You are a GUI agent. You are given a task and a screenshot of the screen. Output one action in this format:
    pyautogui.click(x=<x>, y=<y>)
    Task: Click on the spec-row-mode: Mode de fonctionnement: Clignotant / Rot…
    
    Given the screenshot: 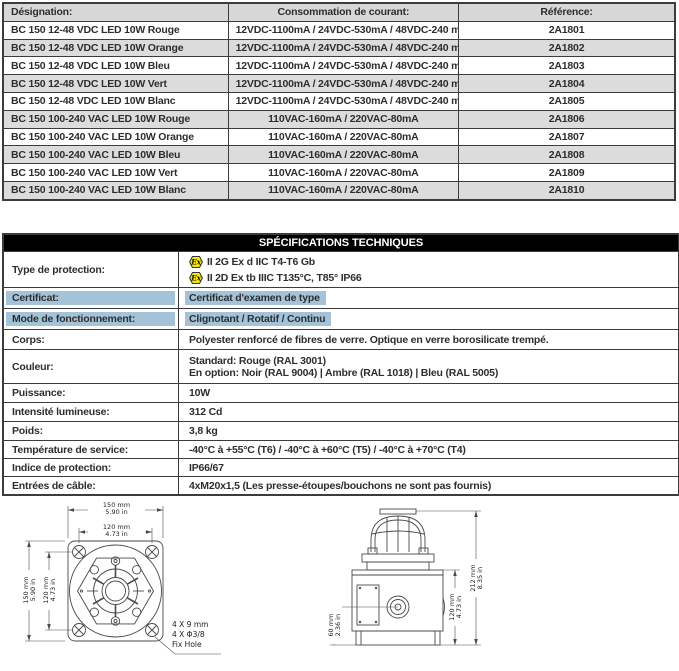 What is the action you would take?
    pyautogui.click(x=341, y=318)
    